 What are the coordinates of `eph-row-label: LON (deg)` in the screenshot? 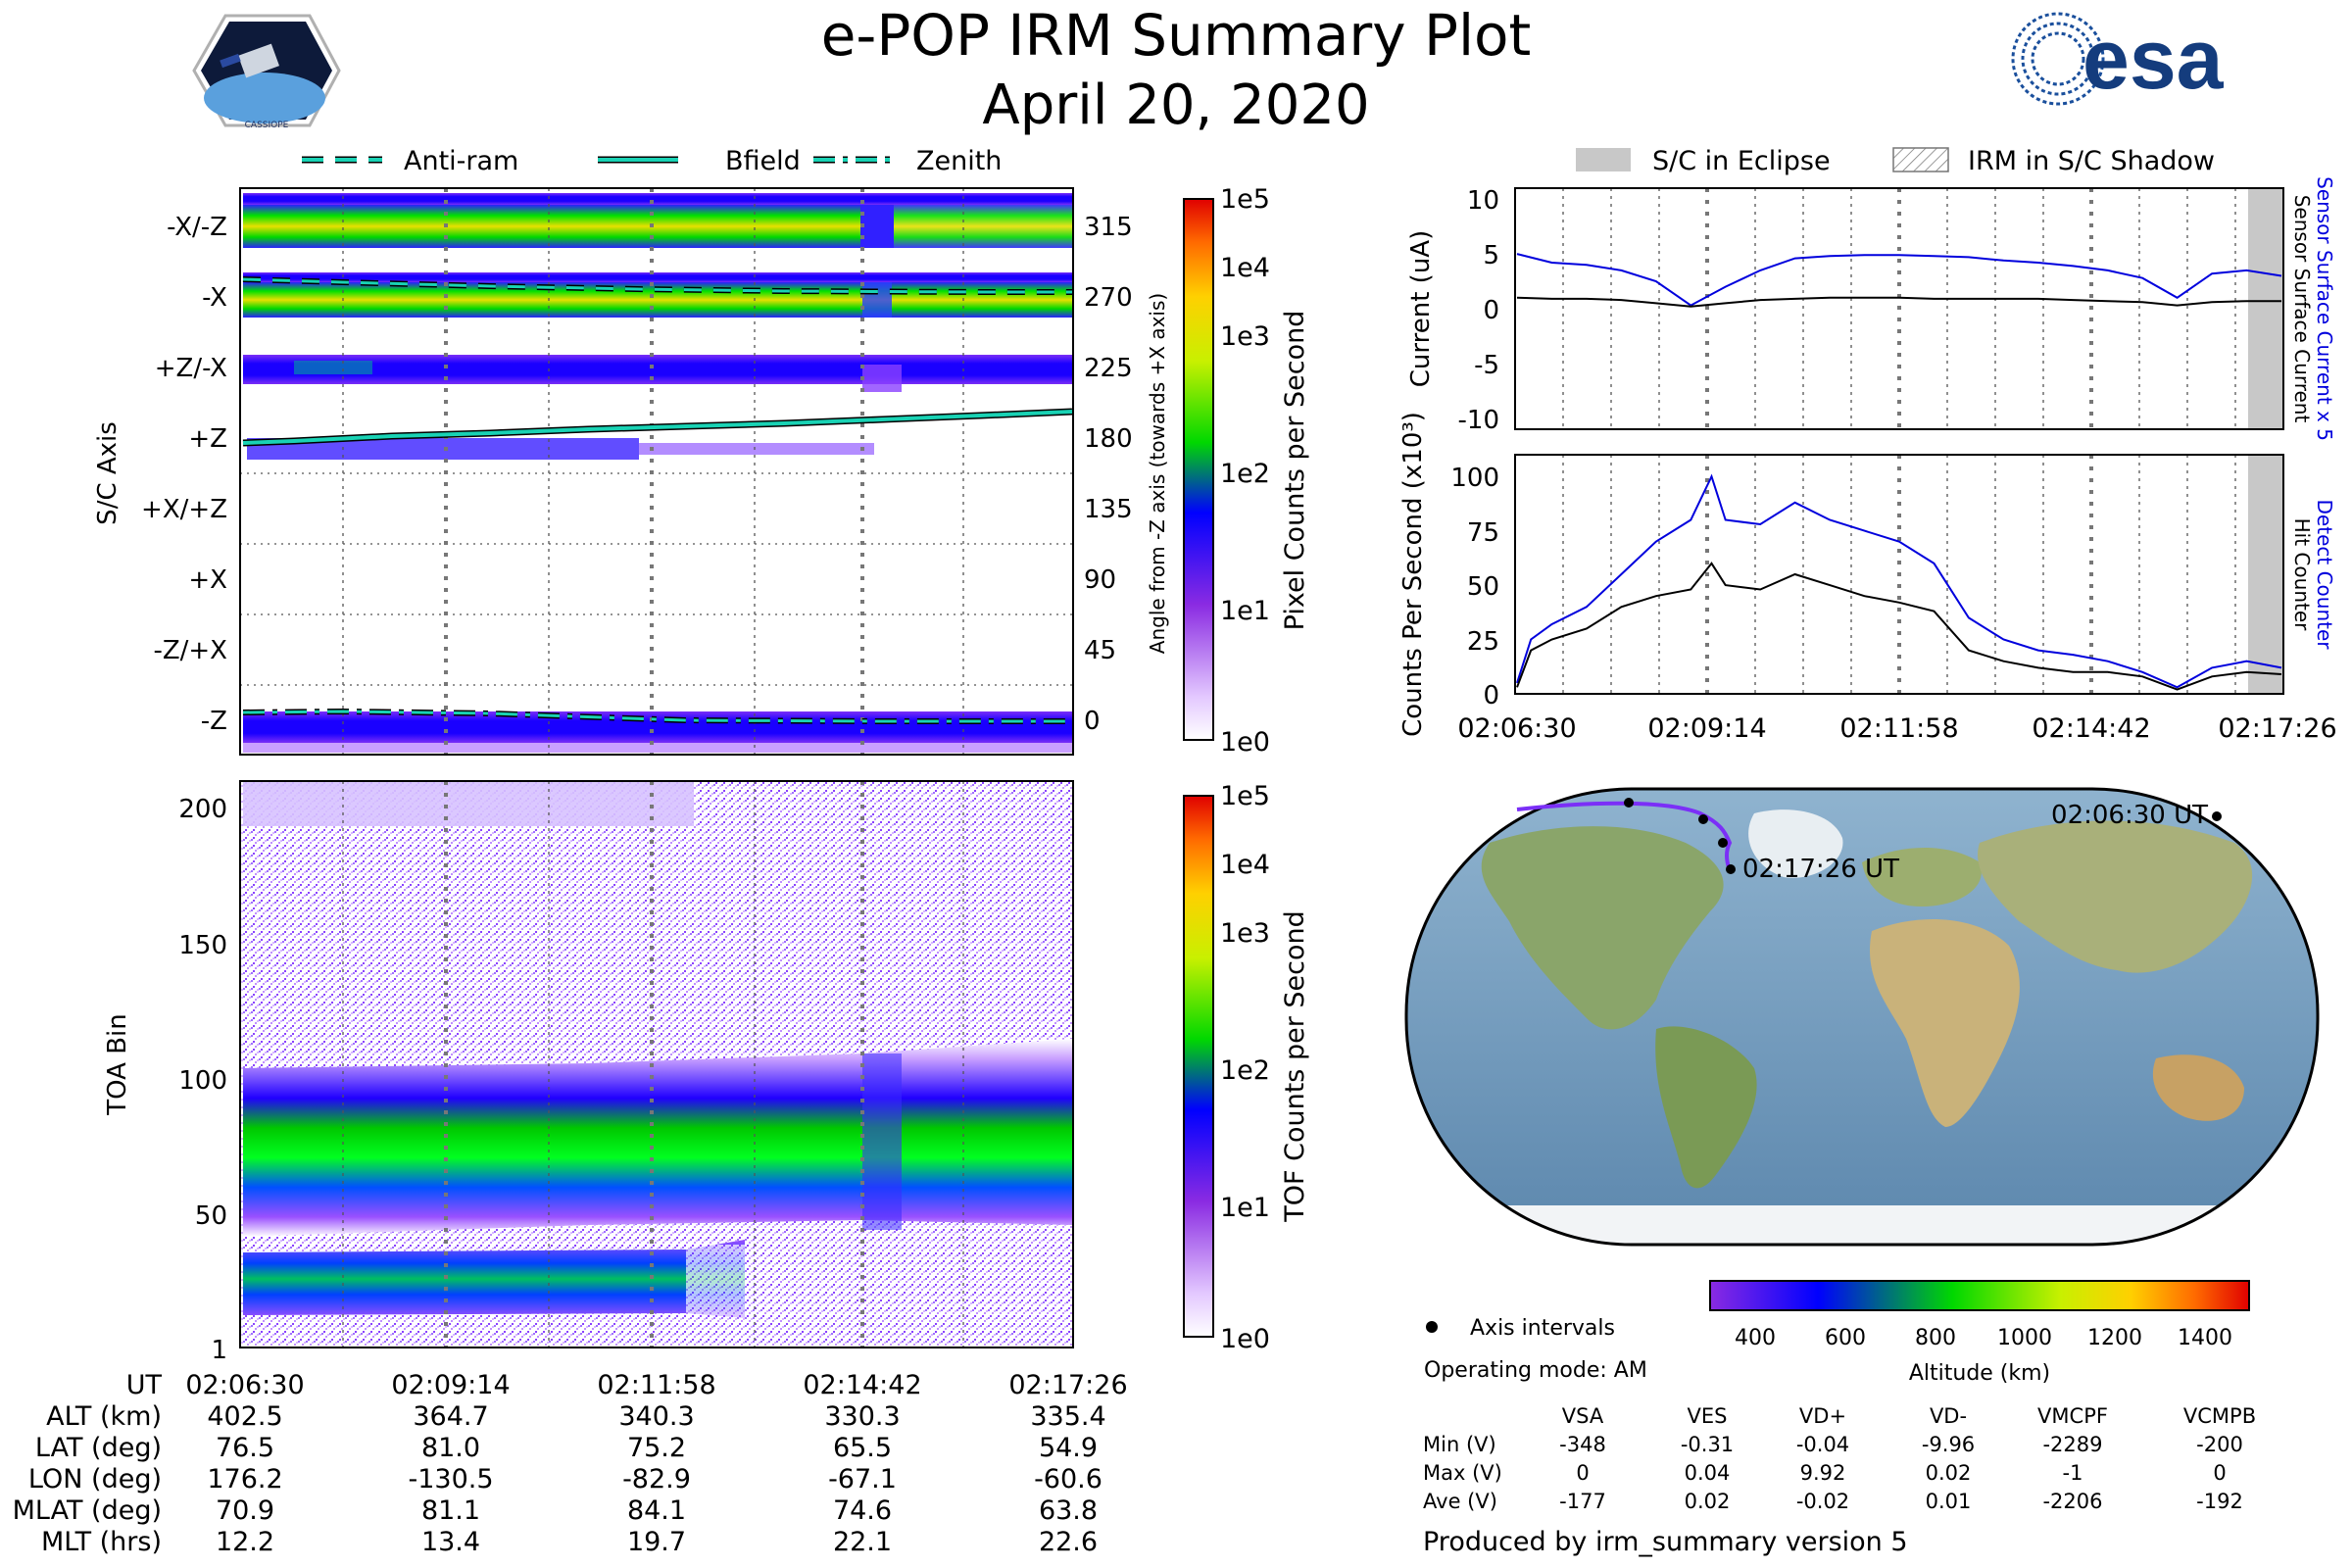 It's located at (95, 1479).